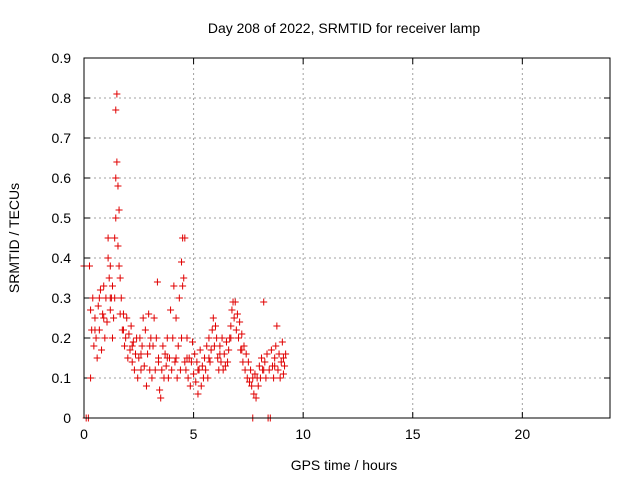 The image size is (640, 480). What do you see at coordinates (84, 434) in the screenshot?
I see `x-tick-label: 0` at bounding box center [84, 434].